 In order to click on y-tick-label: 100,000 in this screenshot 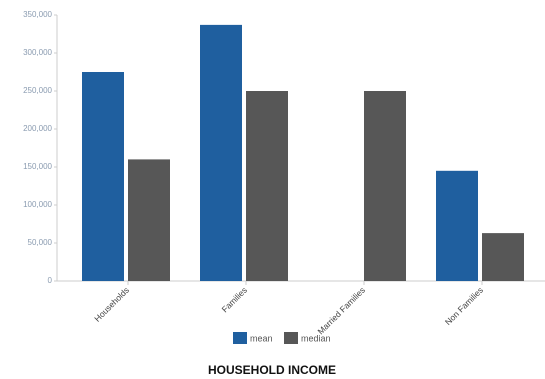, I will do `click(37, 204)`.